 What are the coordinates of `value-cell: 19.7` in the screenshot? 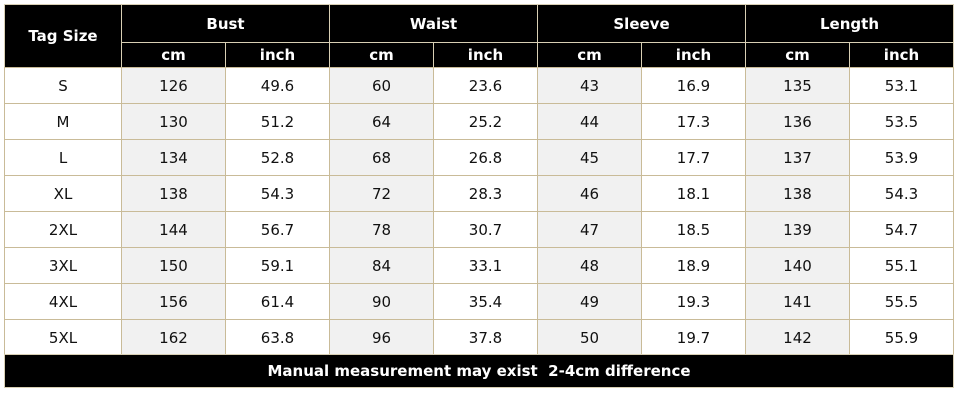 It's located at (693, 337).